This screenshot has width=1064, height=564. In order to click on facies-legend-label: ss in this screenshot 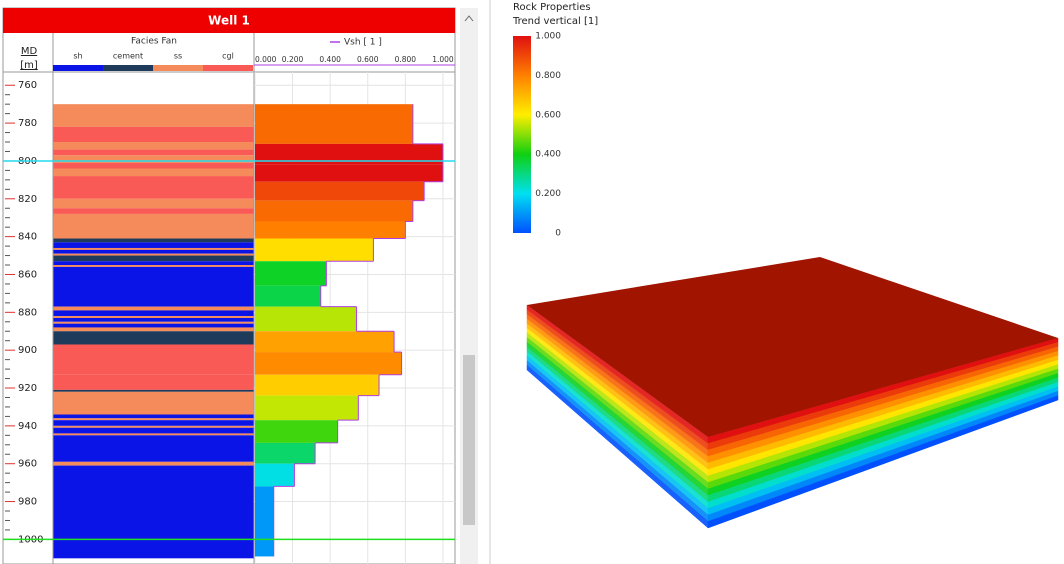, I will do `click(178, 56)`.